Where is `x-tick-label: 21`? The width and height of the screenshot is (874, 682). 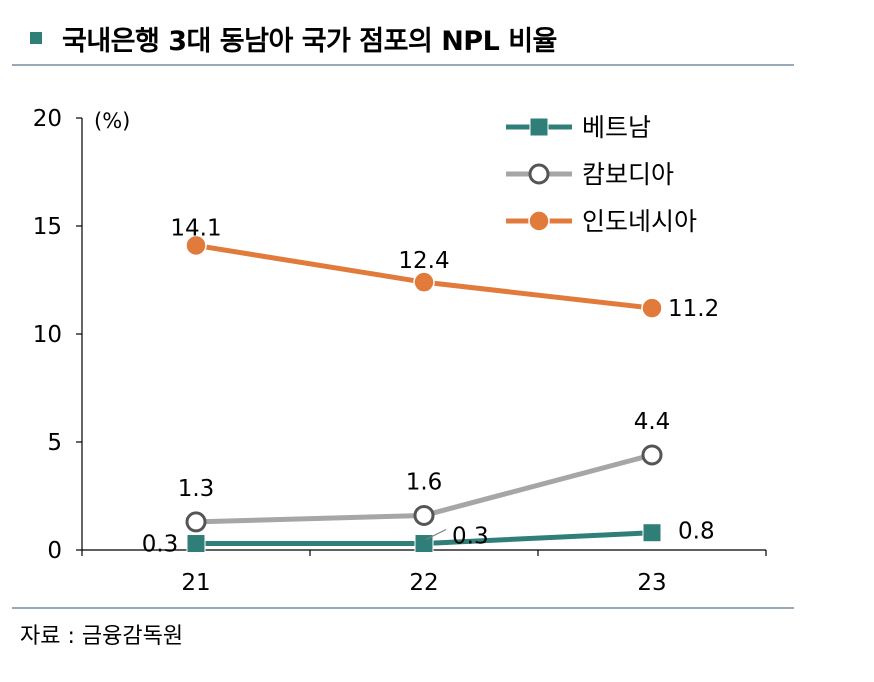 x-tick-label: 21 is located at coordinates (195, 583).